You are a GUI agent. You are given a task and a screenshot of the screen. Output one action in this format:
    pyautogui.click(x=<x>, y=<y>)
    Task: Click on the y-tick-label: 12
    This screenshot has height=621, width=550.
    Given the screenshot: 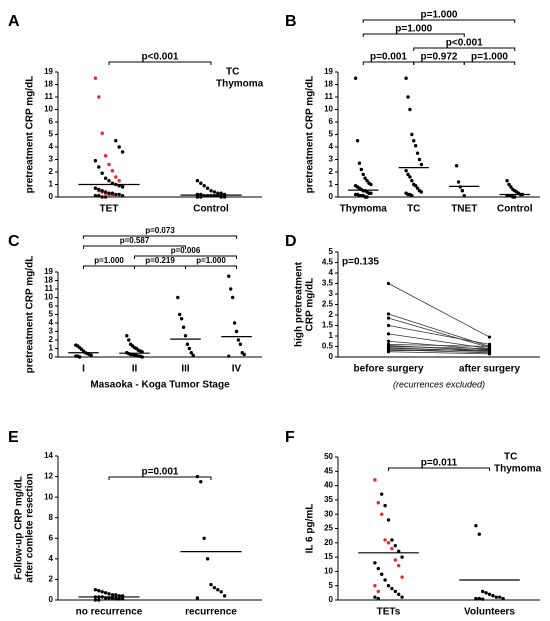 What is the action you would take?
    pyautogui.click(x=48, y=476)
    